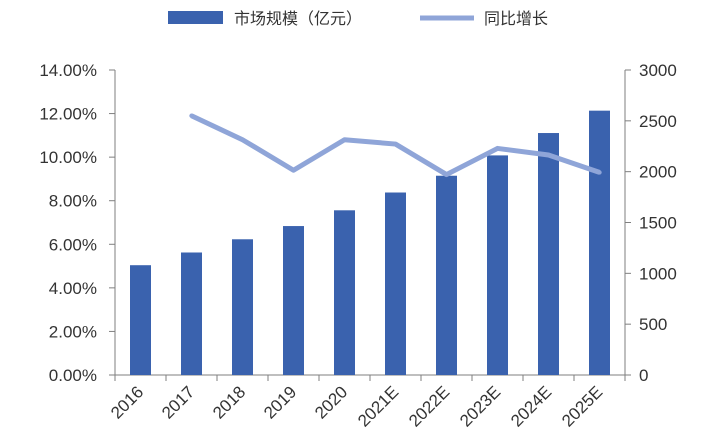 The width and height of the screenshot is (718, 448). I want to click on legend: 市场规模（亿元） 同比增长, so click(358, 18).